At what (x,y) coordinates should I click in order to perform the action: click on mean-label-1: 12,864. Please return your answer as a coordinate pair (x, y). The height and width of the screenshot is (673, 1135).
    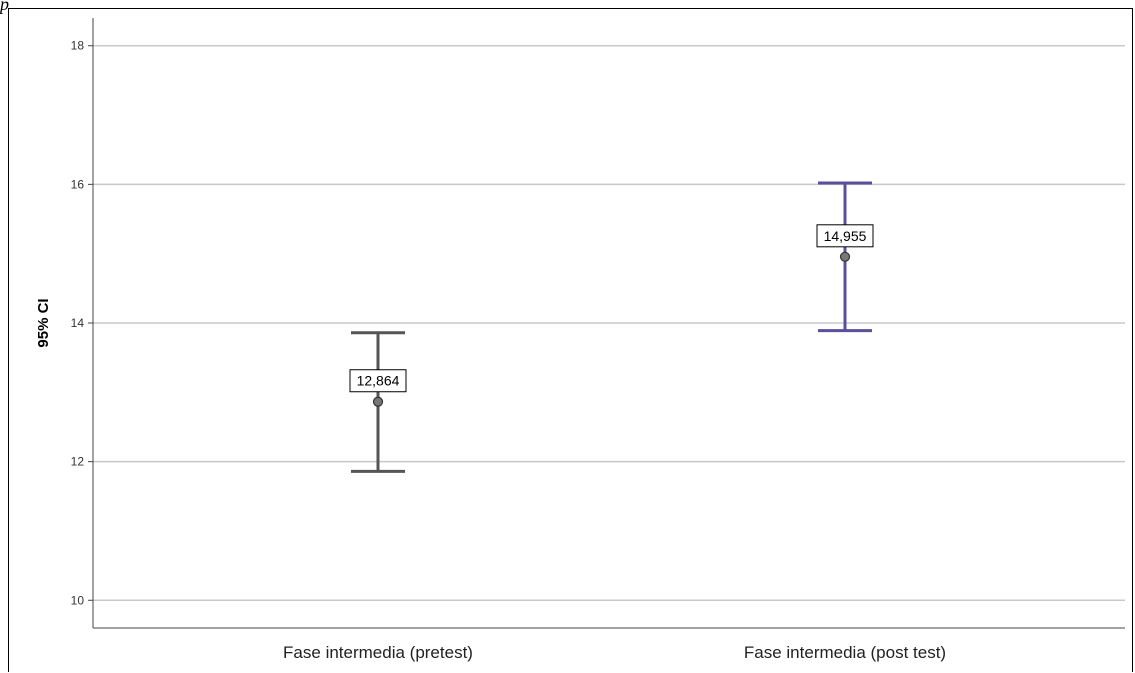
    Looking at the image, I should click on (378, 381).